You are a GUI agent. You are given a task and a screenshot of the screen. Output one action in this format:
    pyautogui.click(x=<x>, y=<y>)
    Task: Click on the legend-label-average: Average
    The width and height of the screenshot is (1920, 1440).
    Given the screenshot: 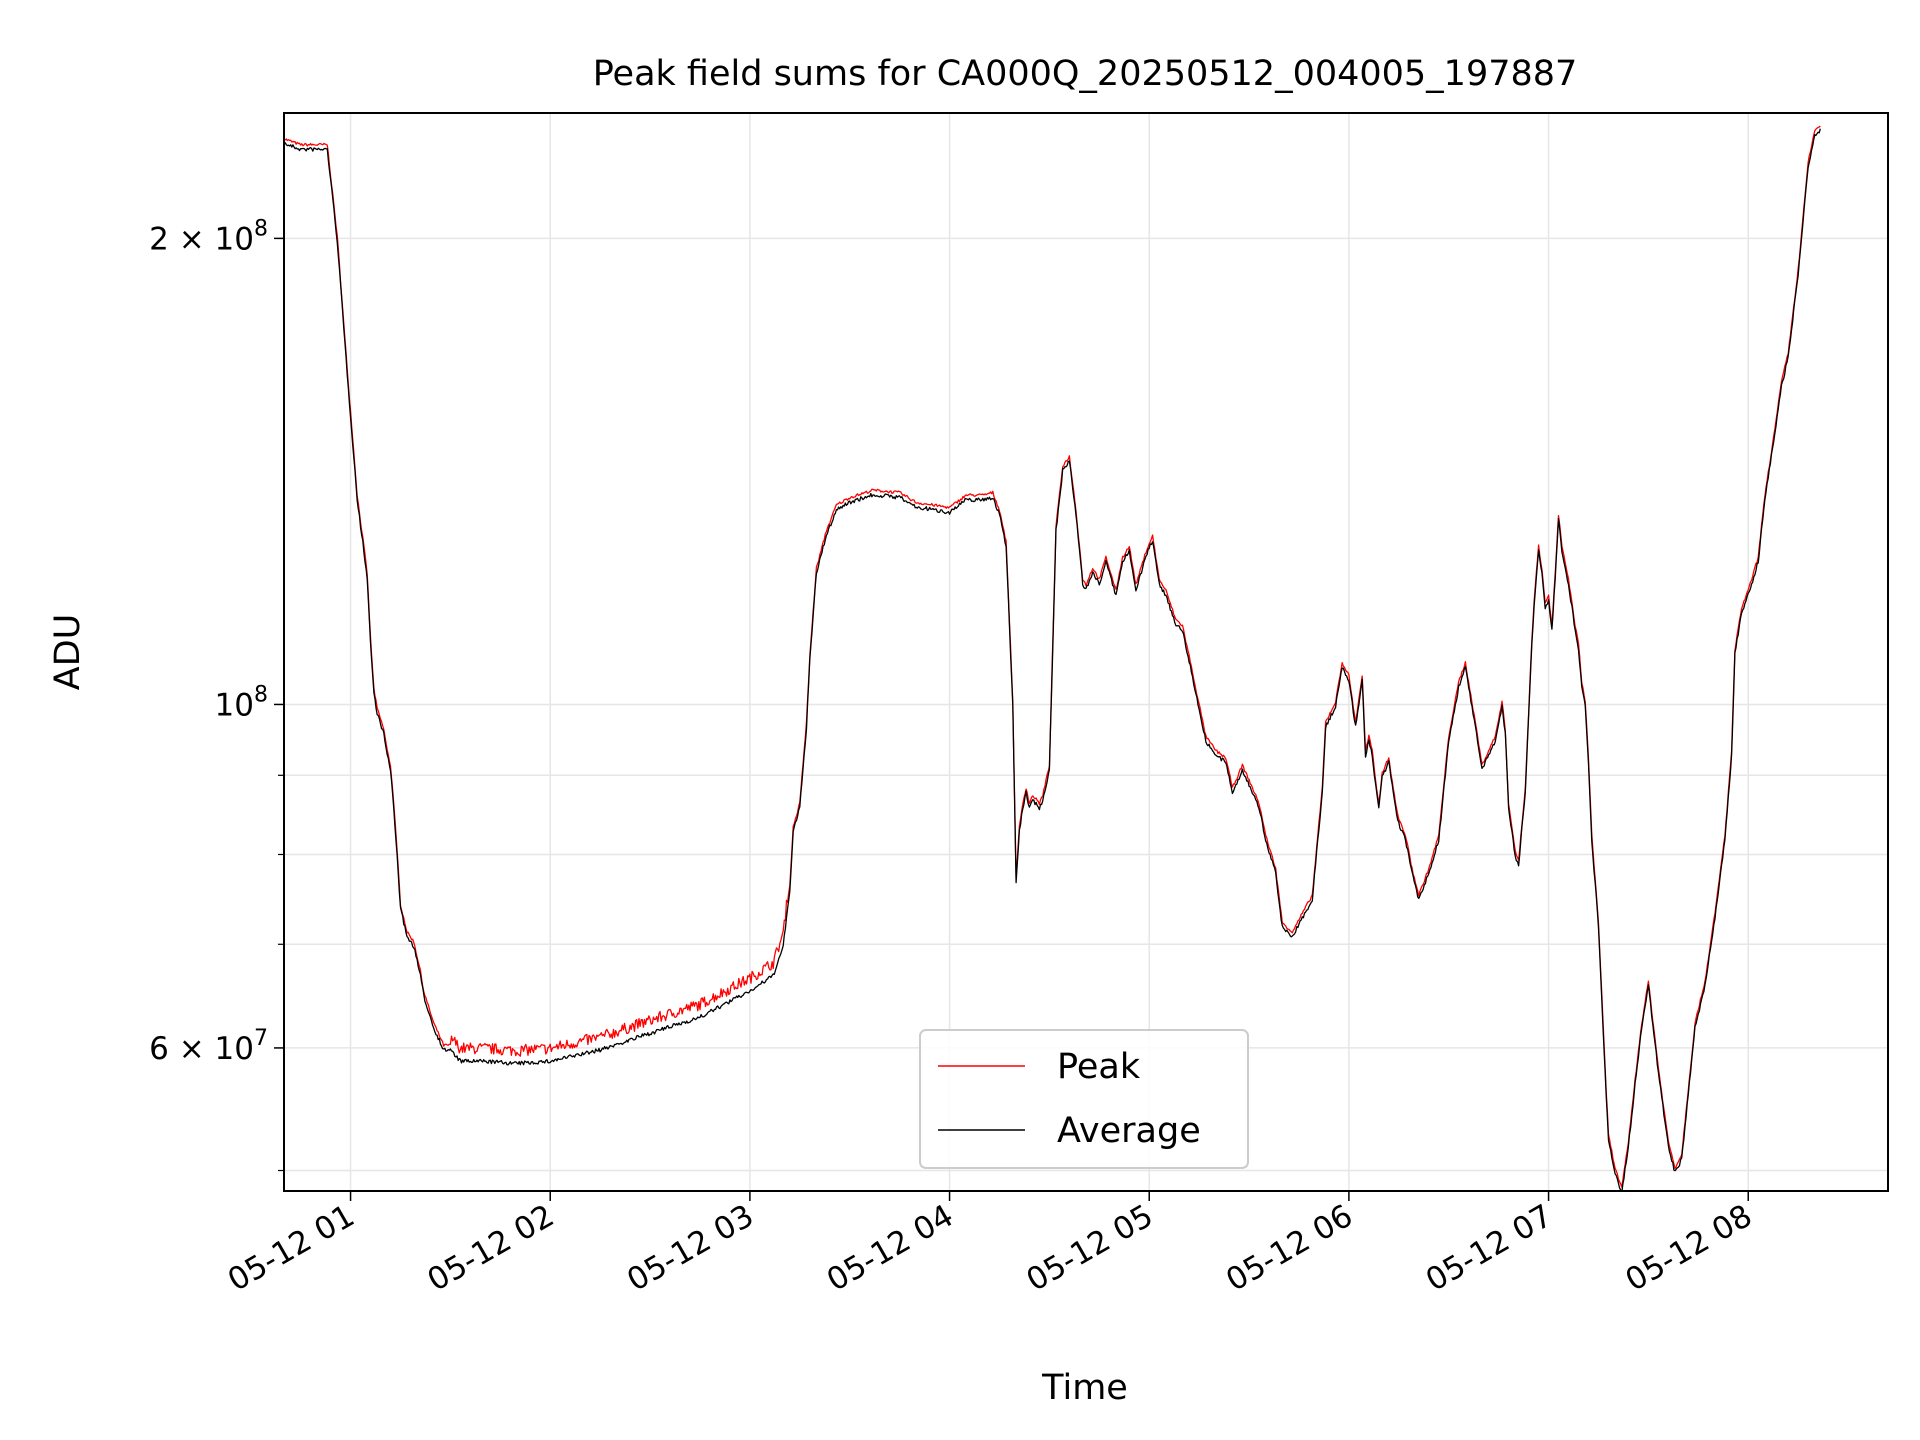 What is the action you would take?
    pyautogui.click(x=1129, y=1131)
    